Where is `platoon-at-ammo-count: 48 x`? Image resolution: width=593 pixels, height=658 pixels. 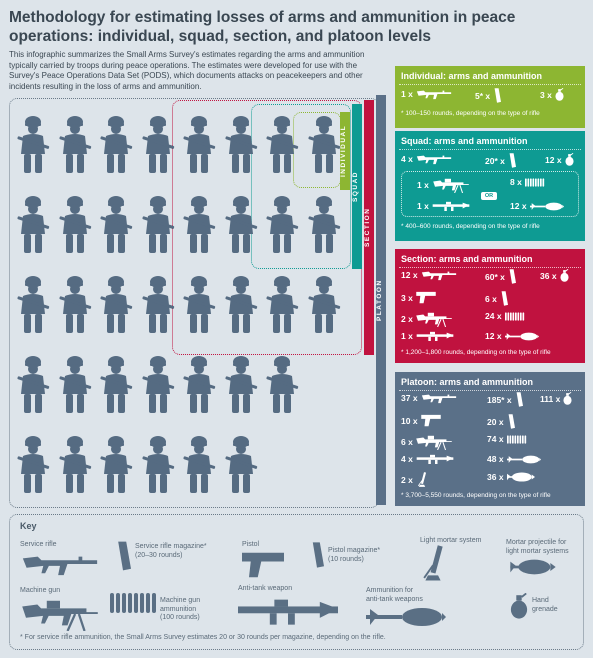
platoon-at-ammo-count: 48 x is located at coordinates (514, 459).